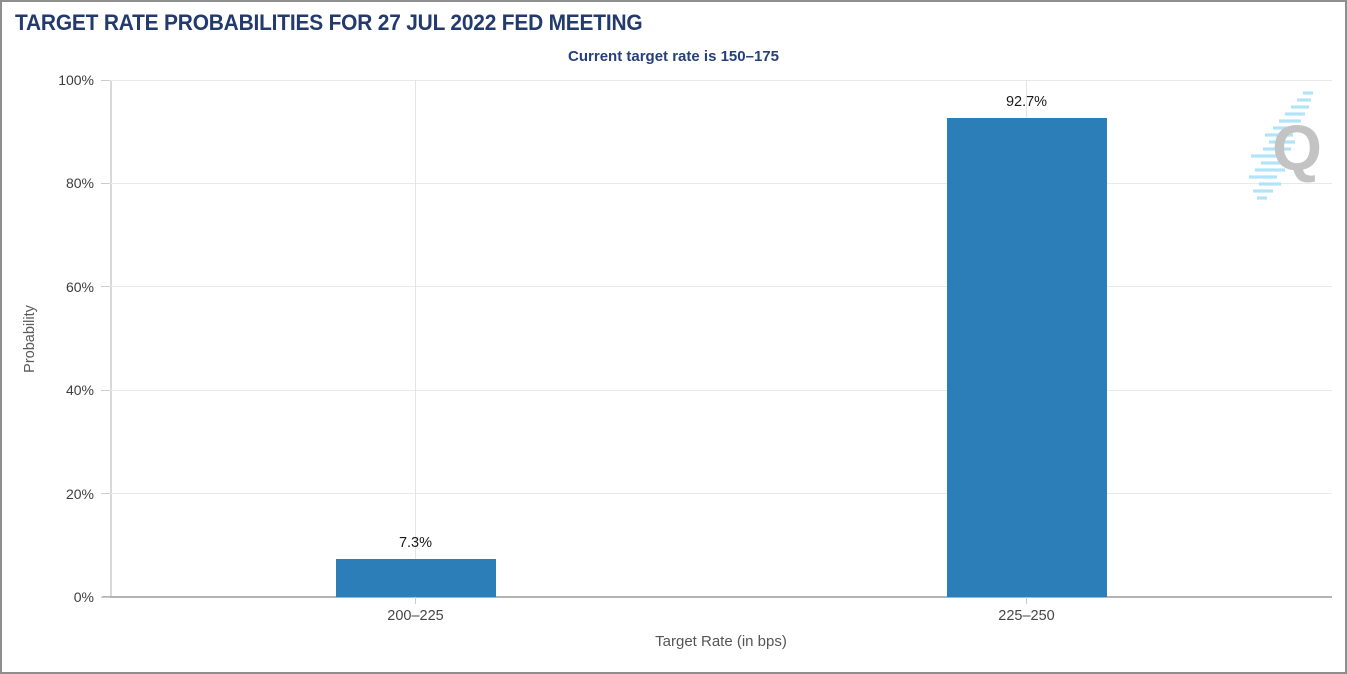  I want to click on x-axis-title: Target Rate (in bps), so click(721, 641).